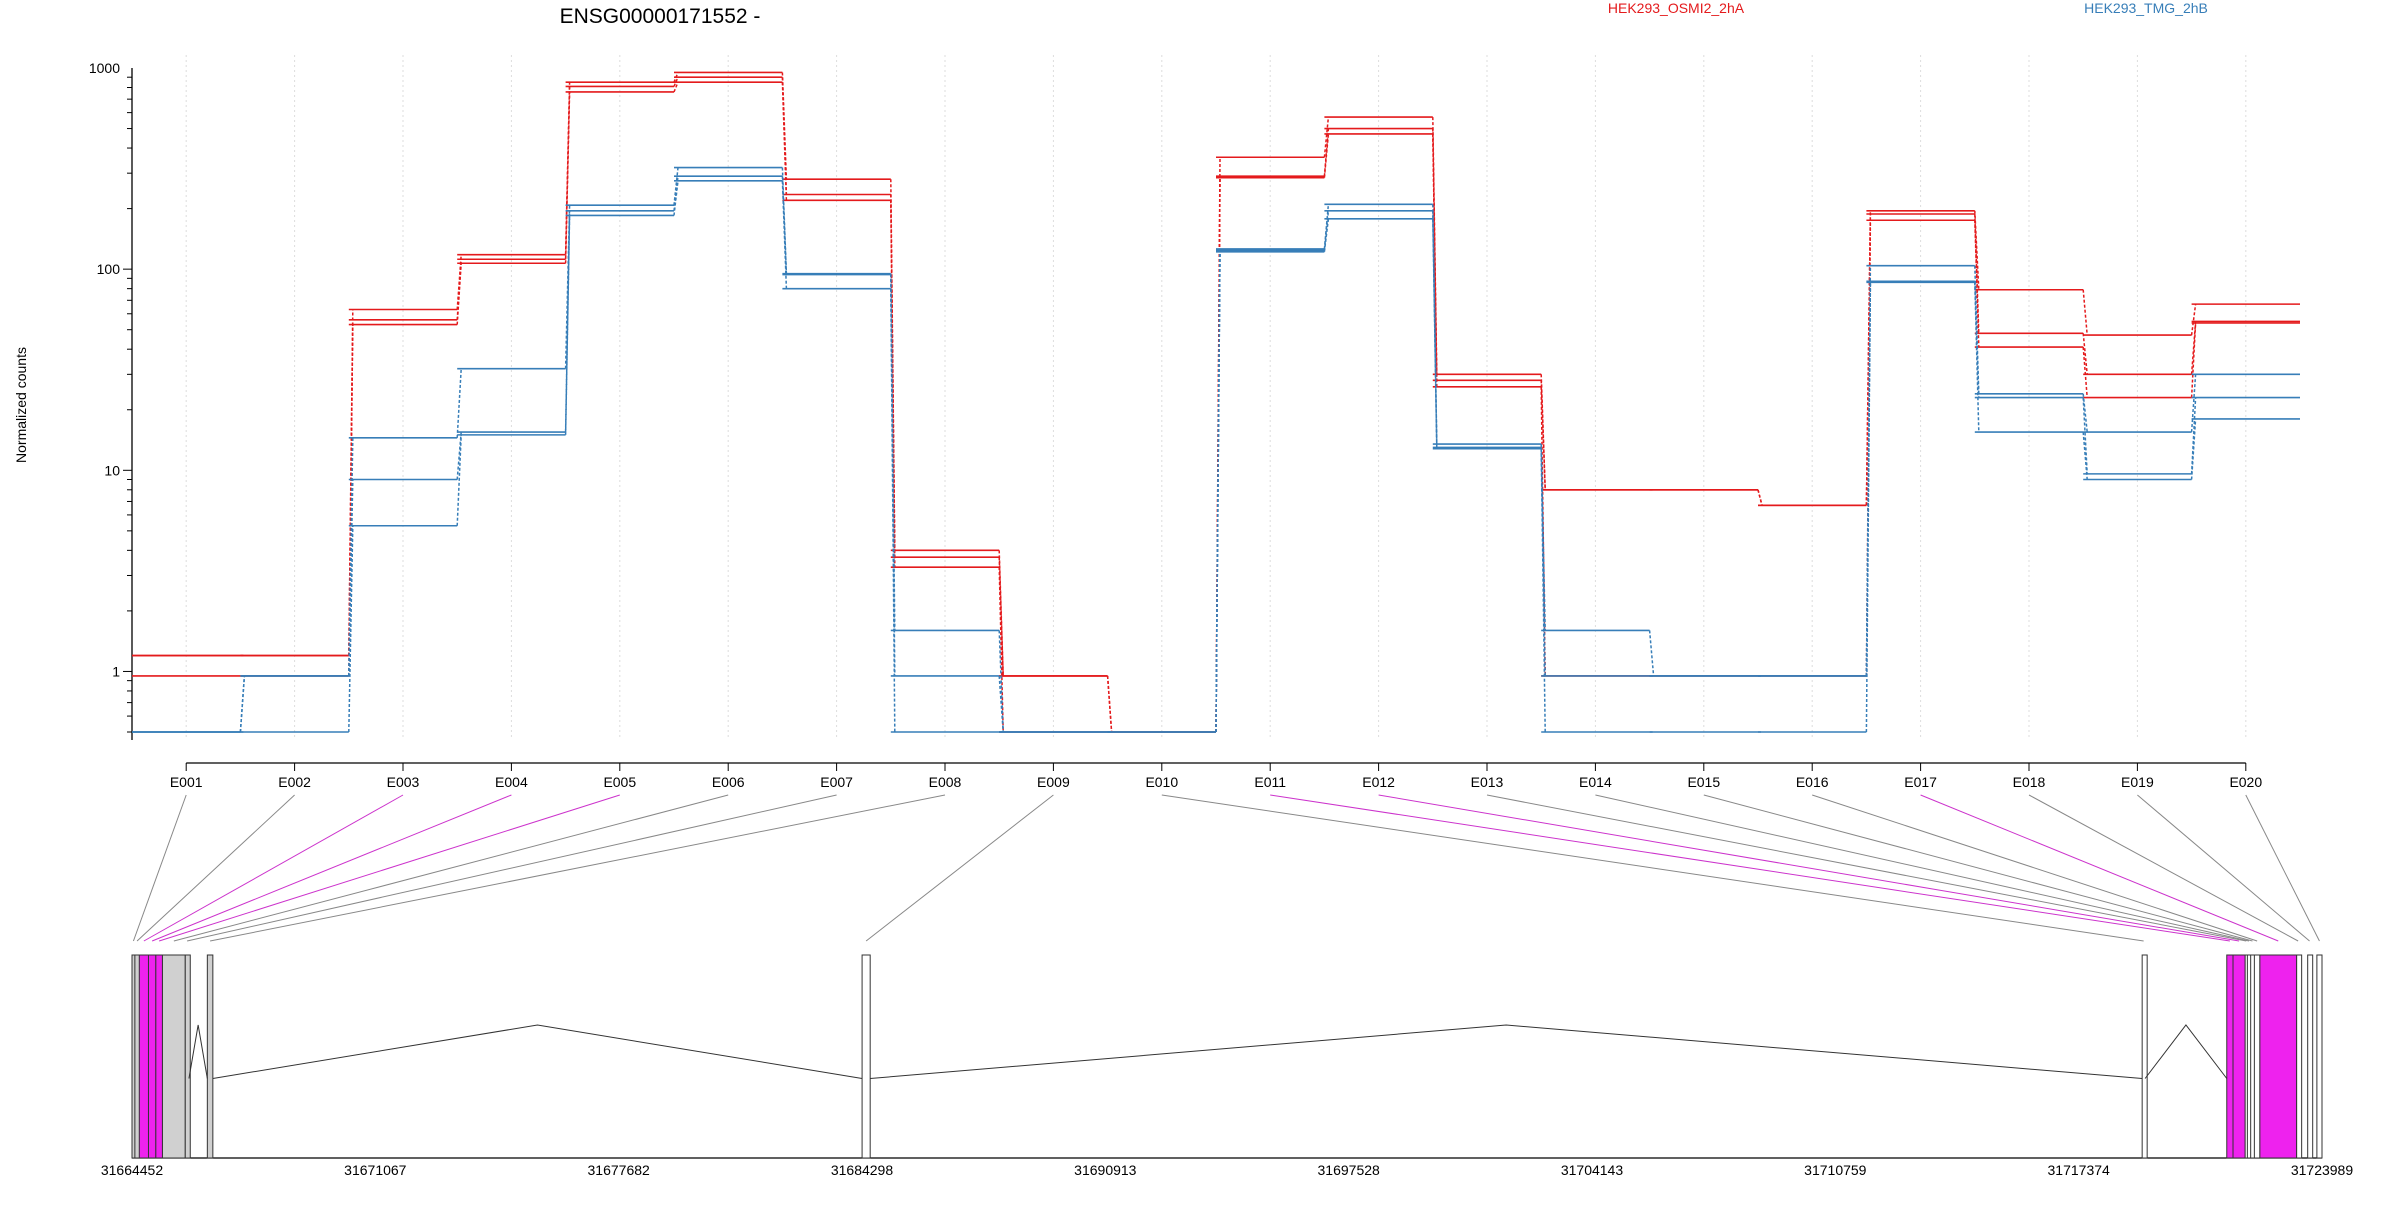 The height and width of the screenshot is (1205, 2400). I want to click on x-tick-label: E006, so click(728, 782).